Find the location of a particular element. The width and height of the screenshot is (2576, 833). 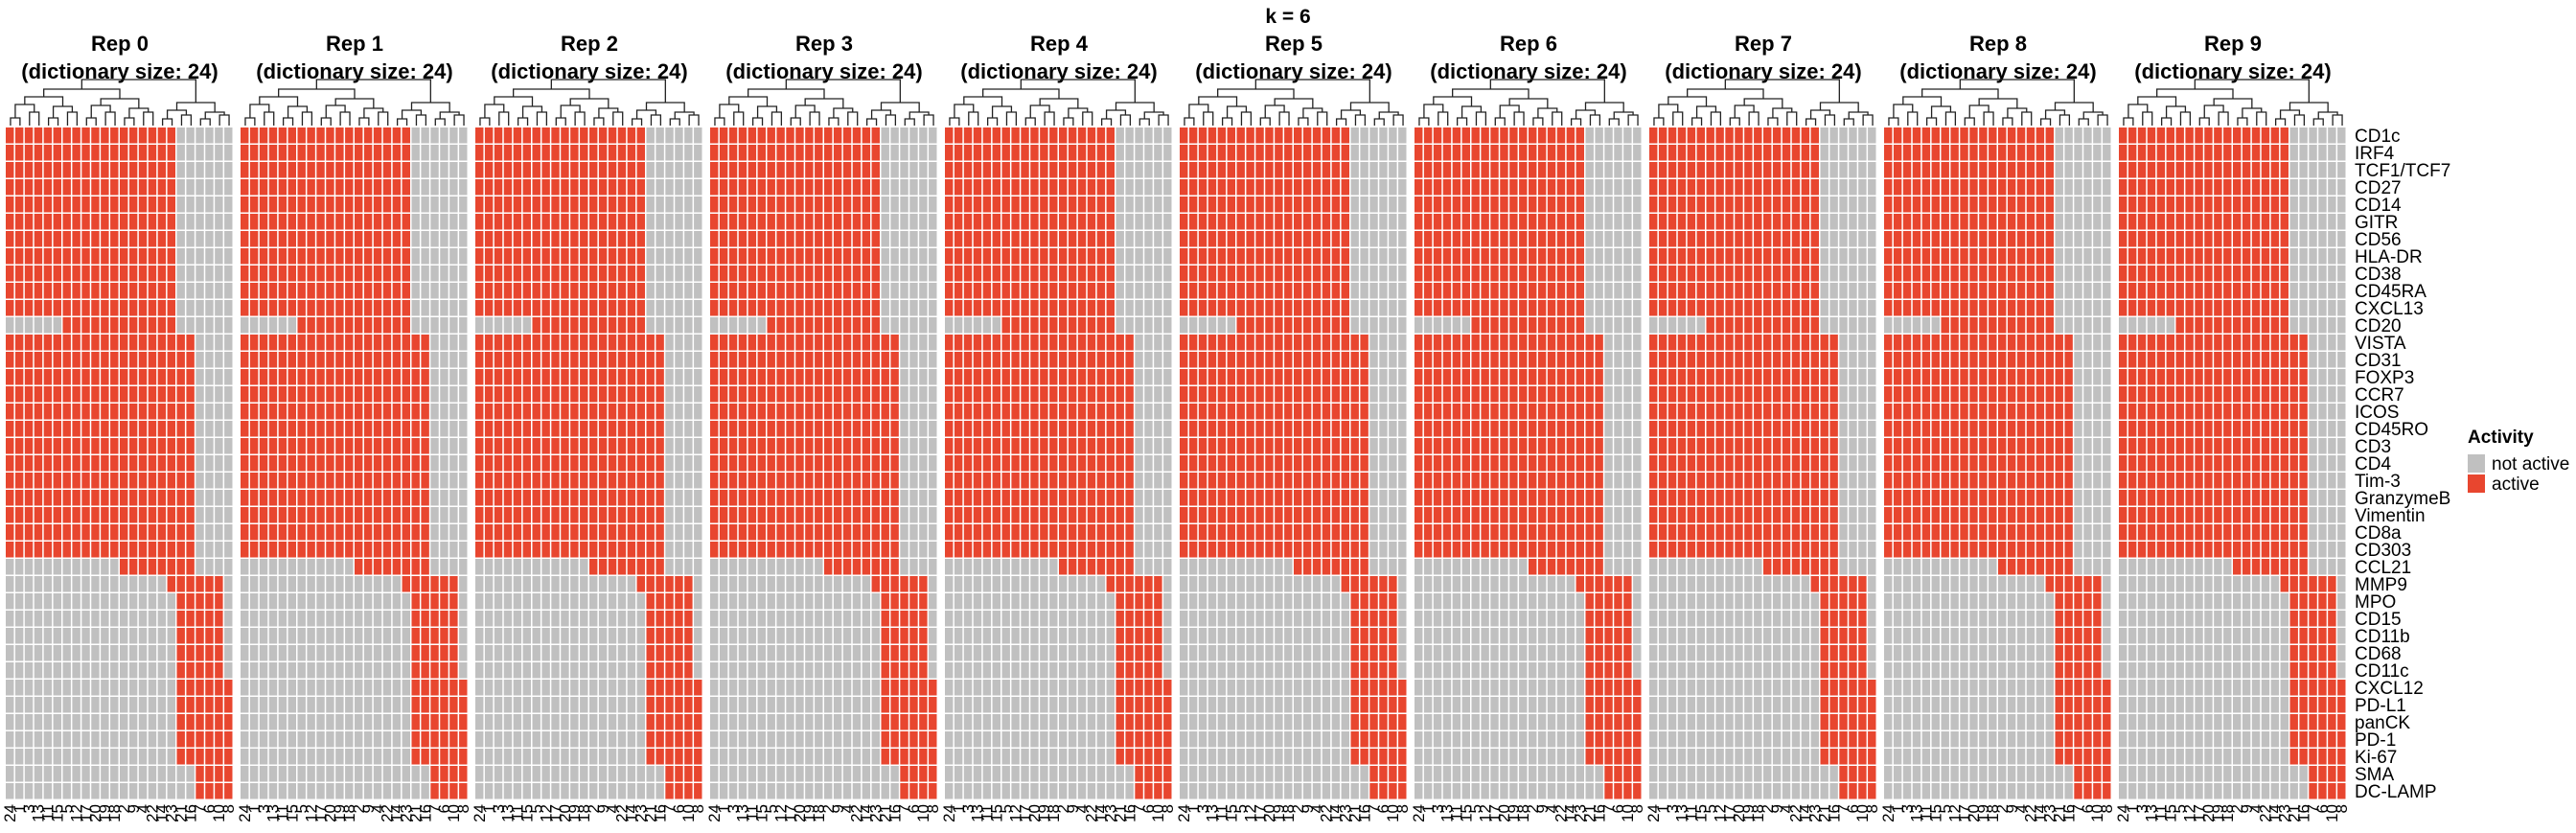

column-label: 3 is located at coordinates (499, 808).